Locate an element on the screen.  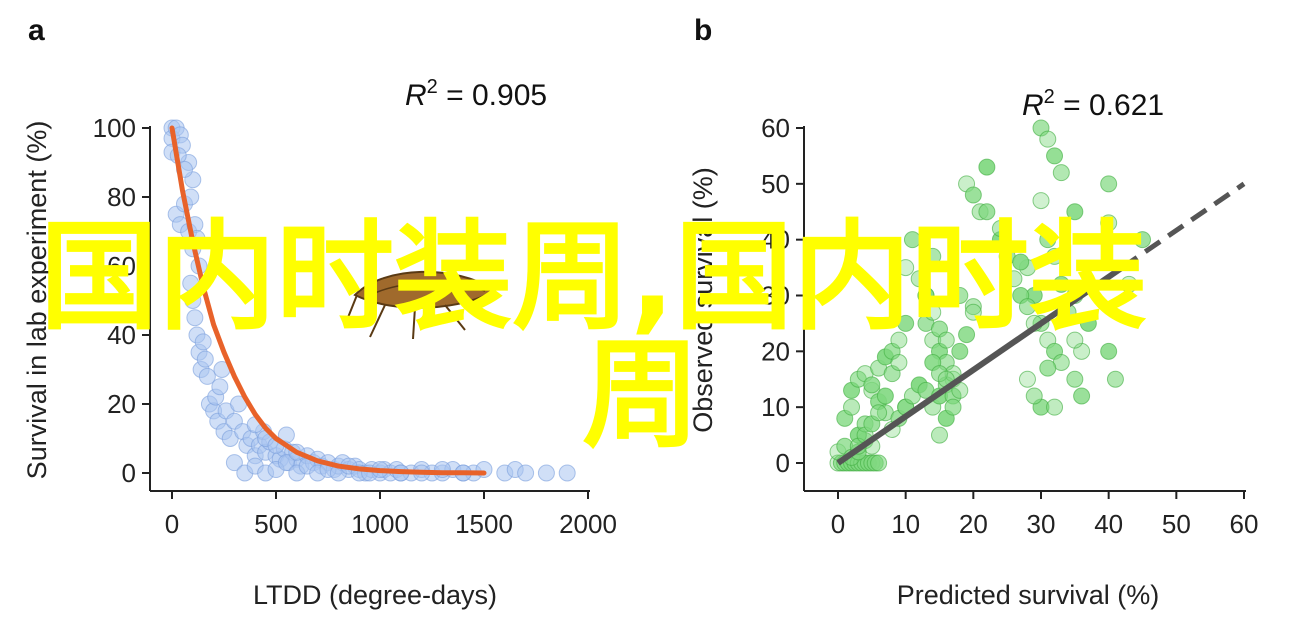
x-tick-label-a: 2000 is located at coordinates (588, 524).